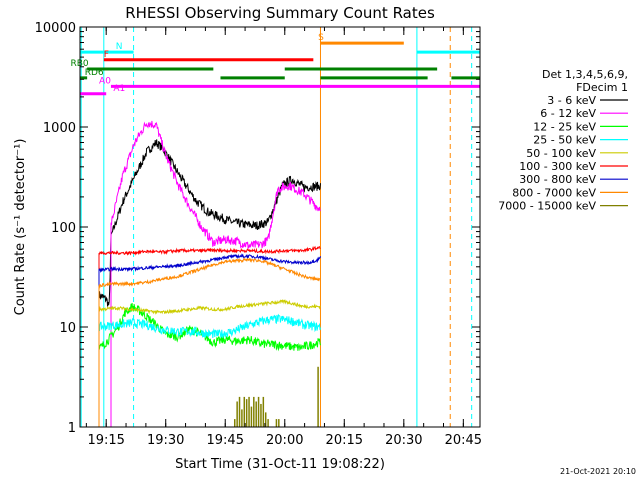 The height and width of the screenshot is (480, 640). Describe the element at coordinates (67, 328) in the screenshot. I see `y-tick-label-1: 10` at that location.